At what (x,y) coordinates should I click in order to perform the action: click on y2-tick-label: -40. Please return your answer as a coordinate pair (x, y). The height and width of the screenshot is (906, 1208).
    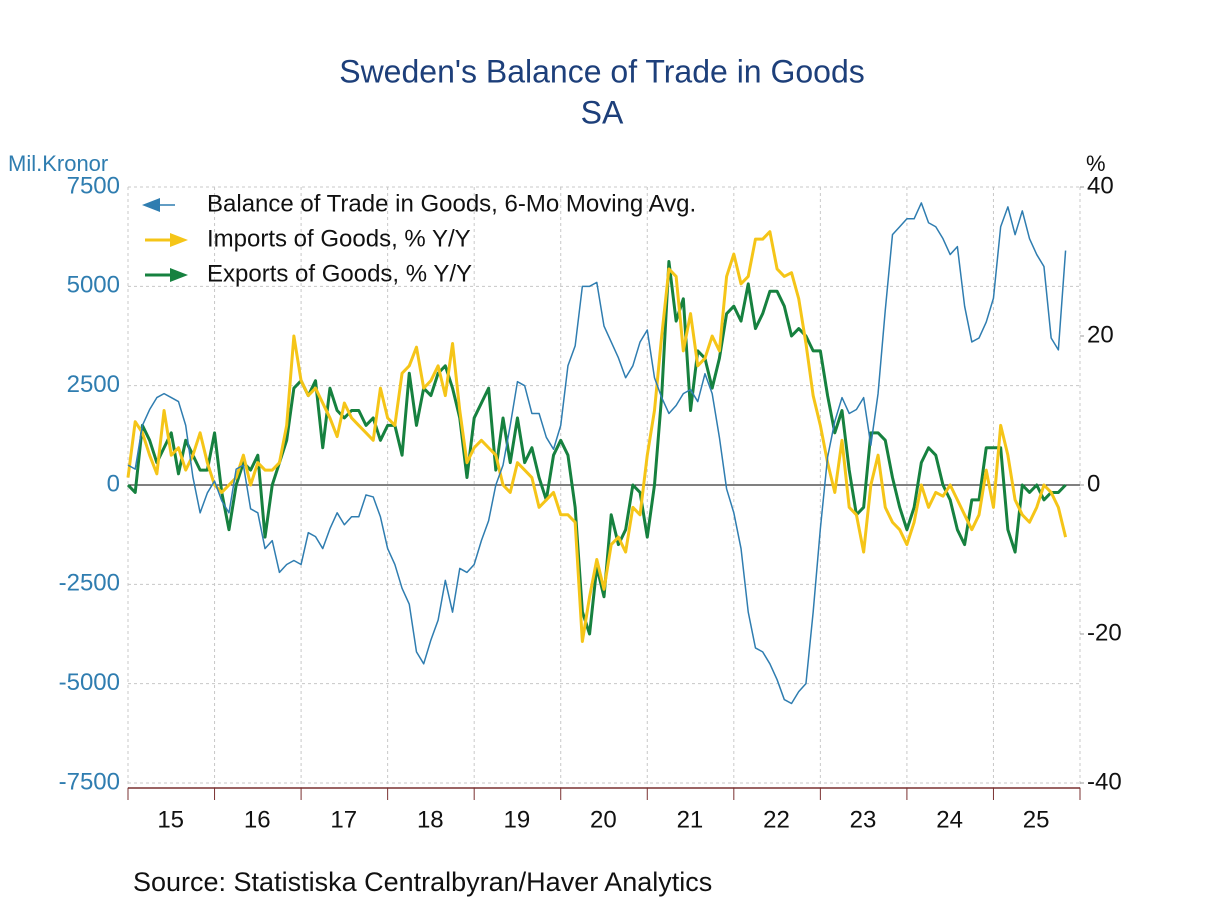
    Looking at the image, I should click on (1104, 781).